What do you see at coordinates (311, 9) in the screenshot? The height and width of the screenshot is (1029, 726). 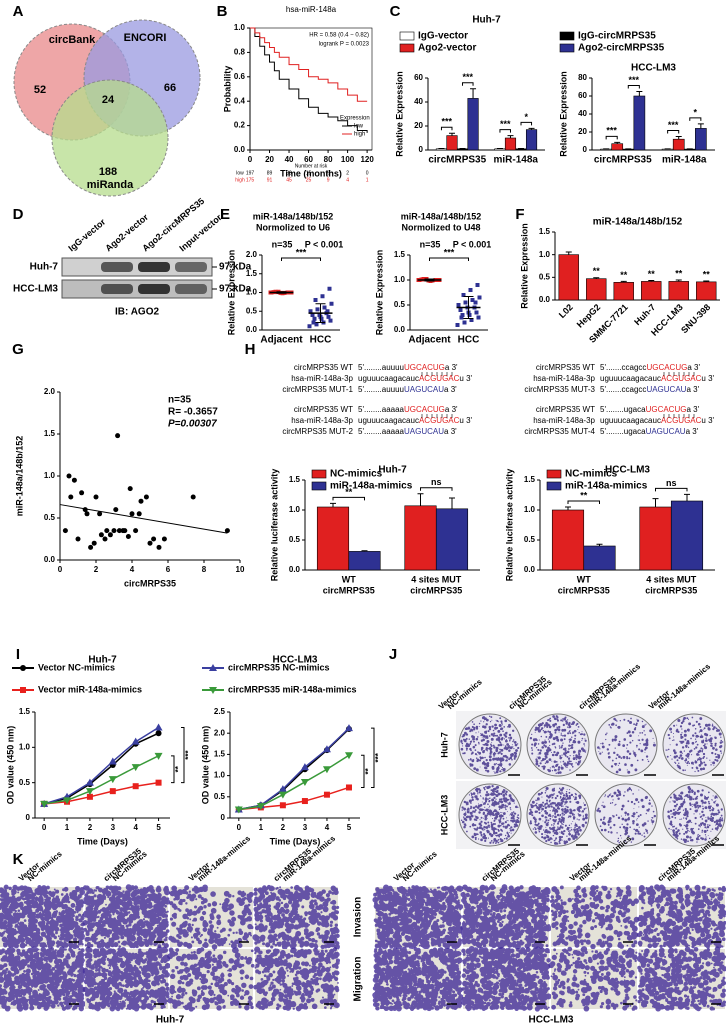 I see `chart-title: hsa-miR-148a` at bounding box center [311, 9].